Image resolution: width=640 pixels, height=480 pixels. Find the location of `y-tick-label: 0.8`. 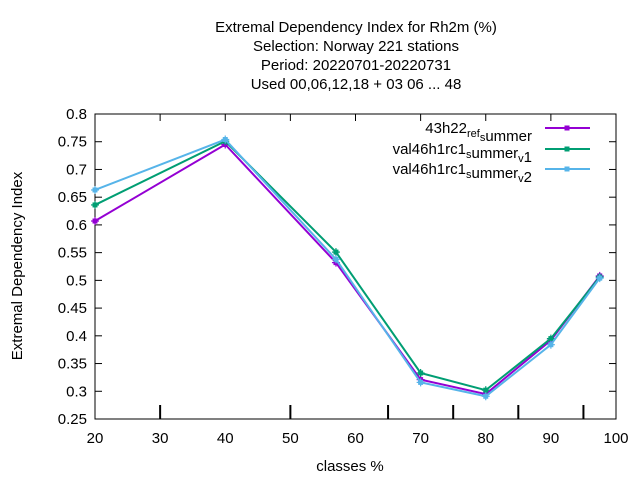

y-tick-label: 0.8 is located at coordinates (76, 114).